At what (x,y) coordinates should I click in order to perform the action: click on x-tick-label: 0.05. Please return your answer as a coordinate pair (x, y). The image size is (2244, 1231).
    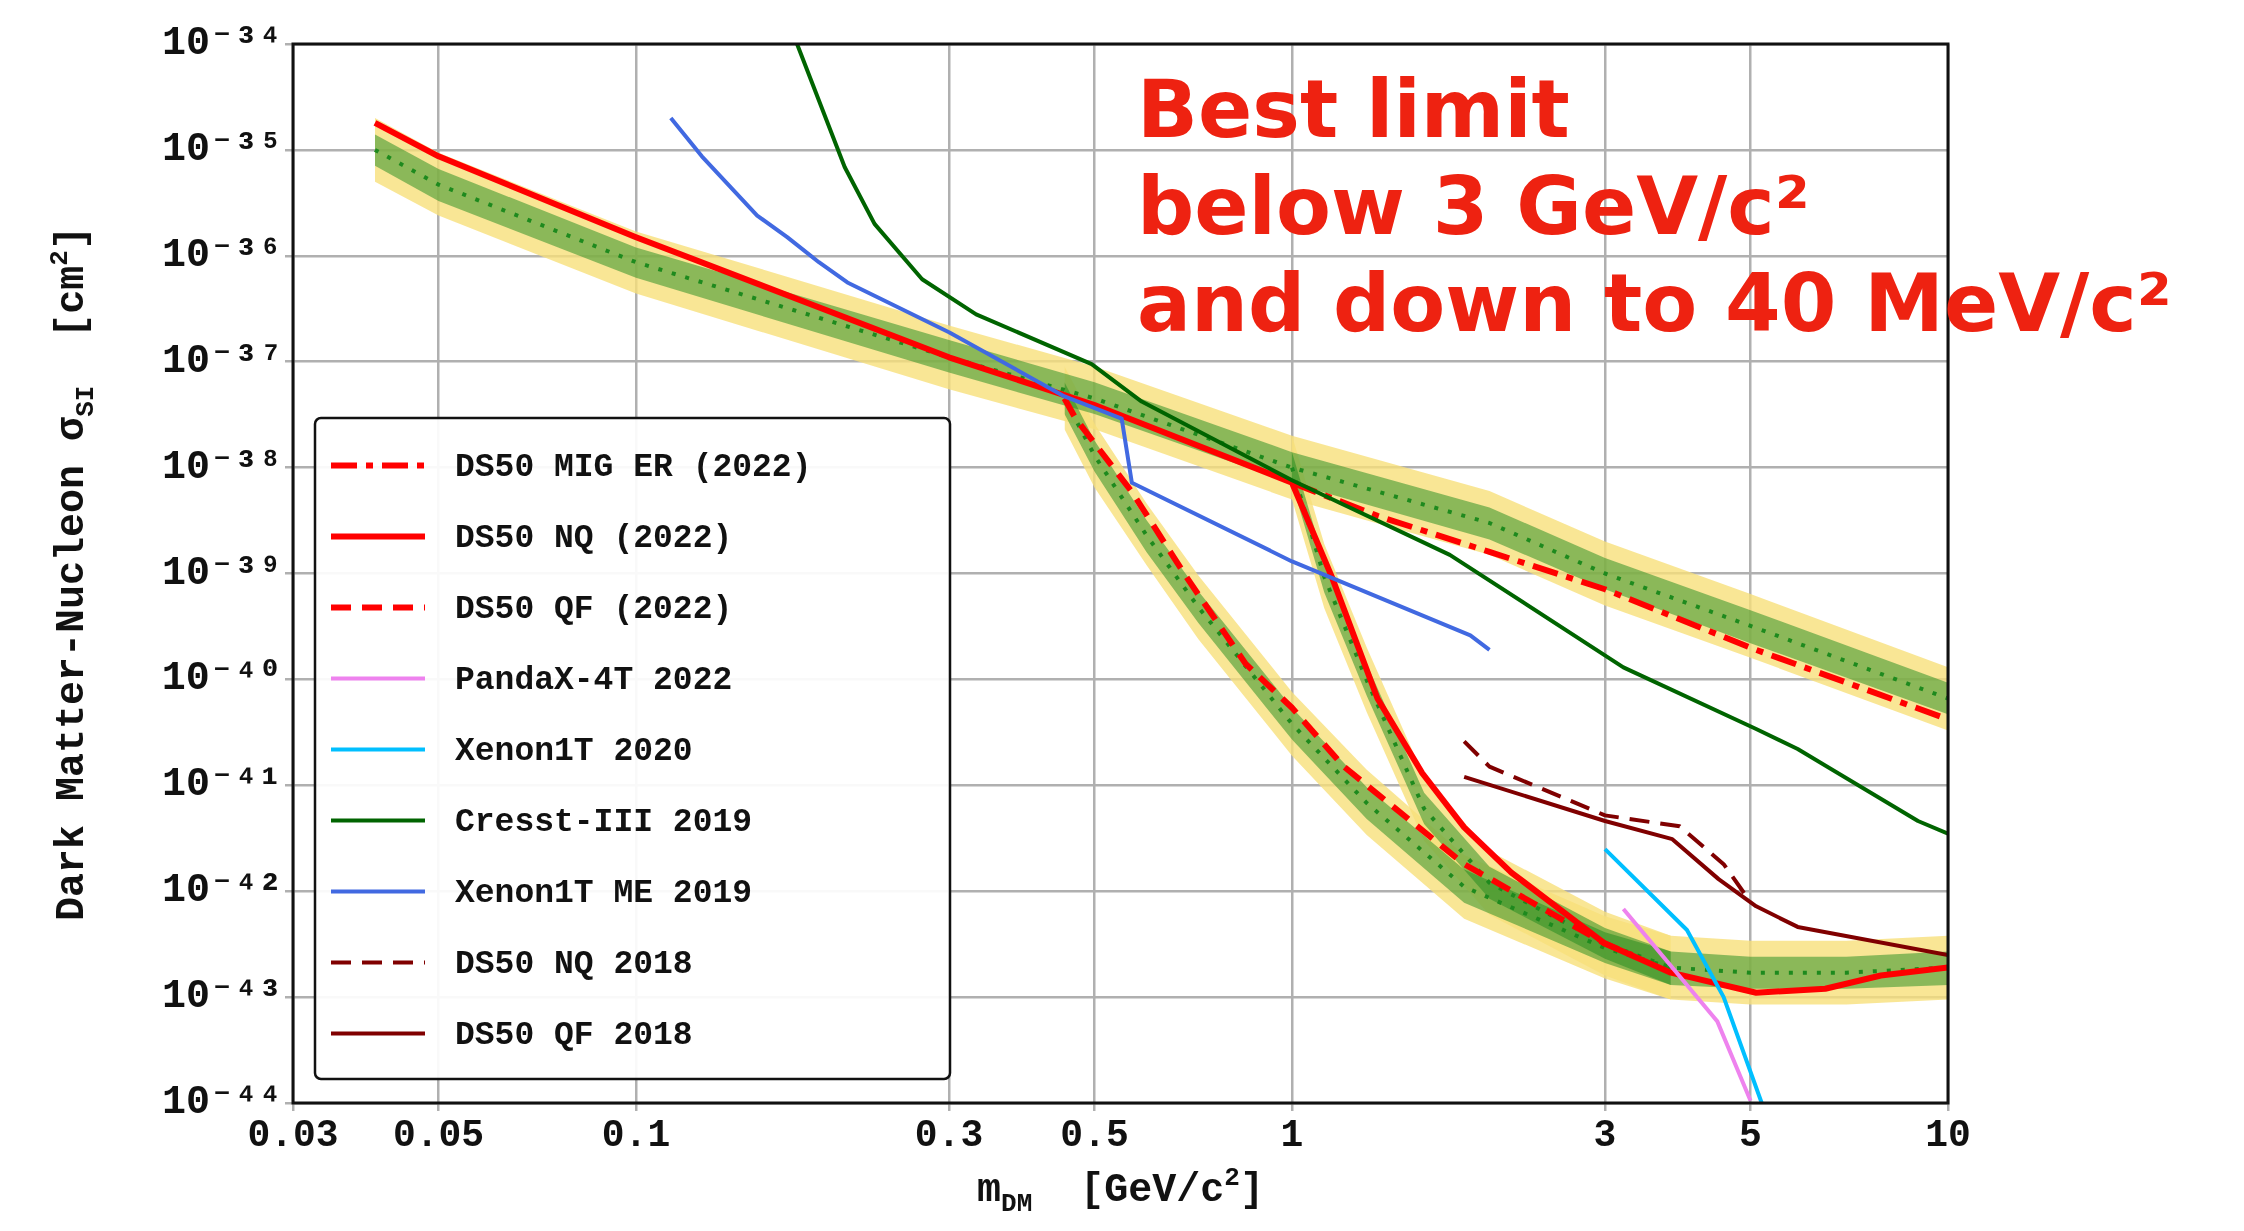
    Looking at the image, I should click on (438, 1136).